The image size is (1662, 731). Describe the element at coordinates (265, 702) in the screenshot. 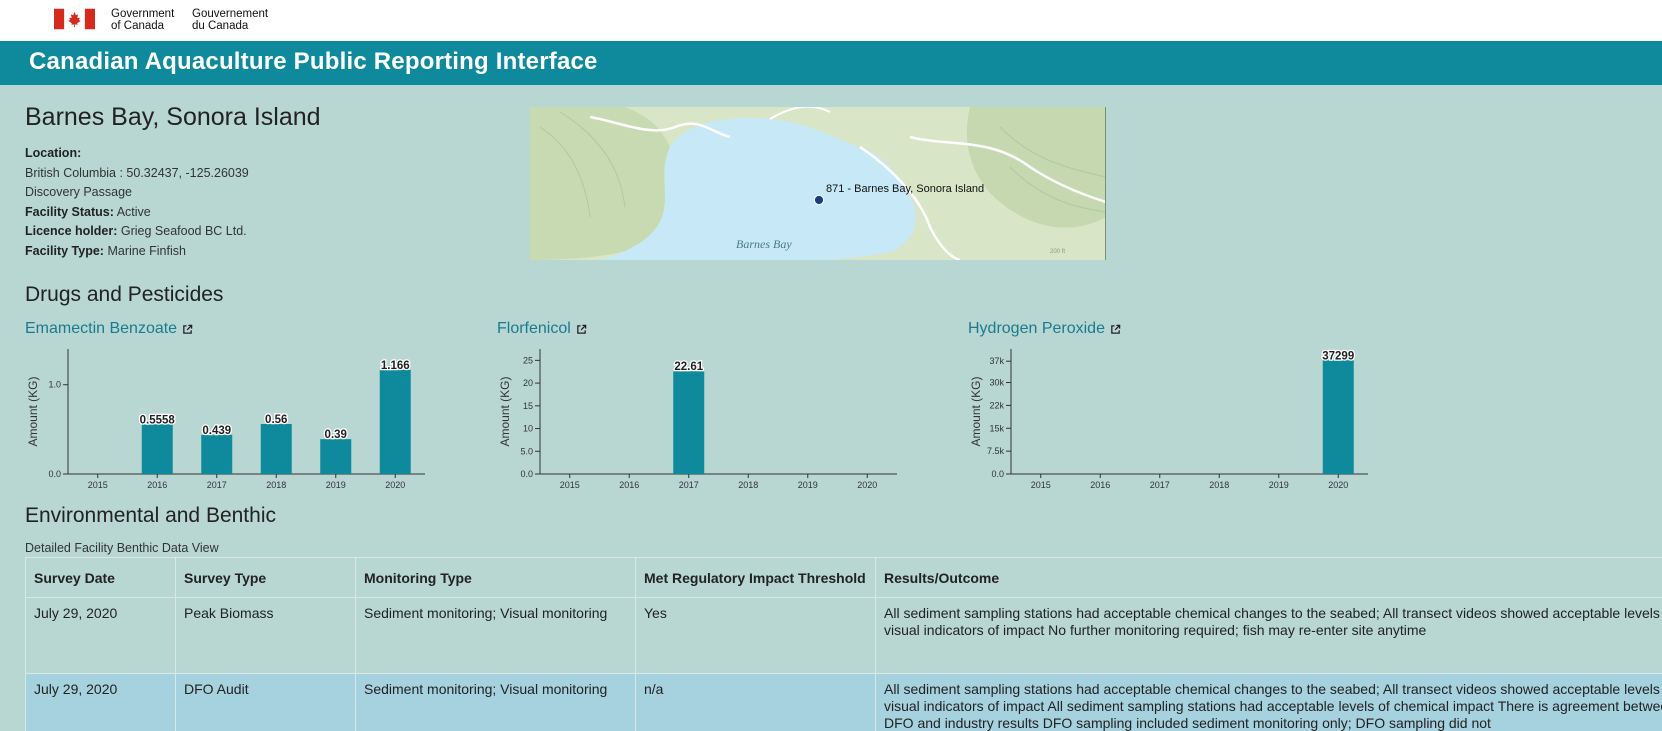

I see `cell-survey-type: DFO Audit` at that location.